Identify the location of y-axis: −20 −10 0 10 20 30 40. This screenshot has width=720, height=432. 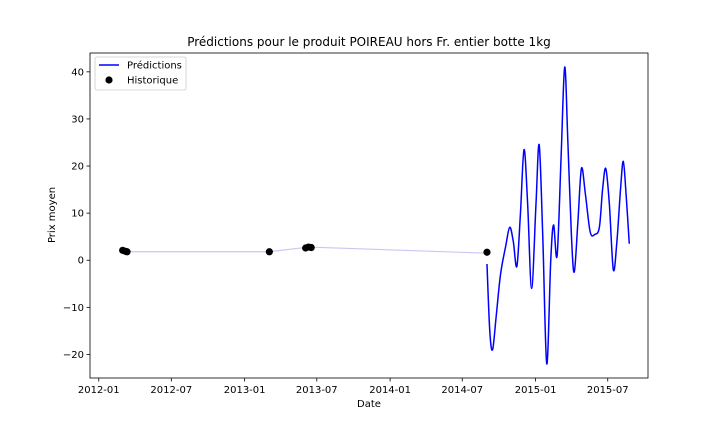
(76, 214).